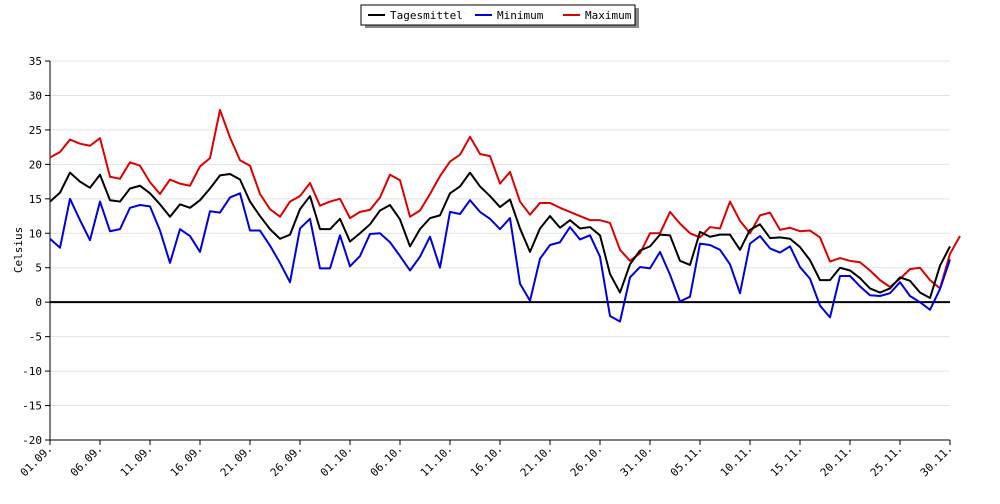 Image resolution: width=1000 pixels, height=504 pixels. What do you see at coordinates (520, 15) in the screenshot?
I see `legend-label-minimum: Minimum` at bounding box center [520, 15].